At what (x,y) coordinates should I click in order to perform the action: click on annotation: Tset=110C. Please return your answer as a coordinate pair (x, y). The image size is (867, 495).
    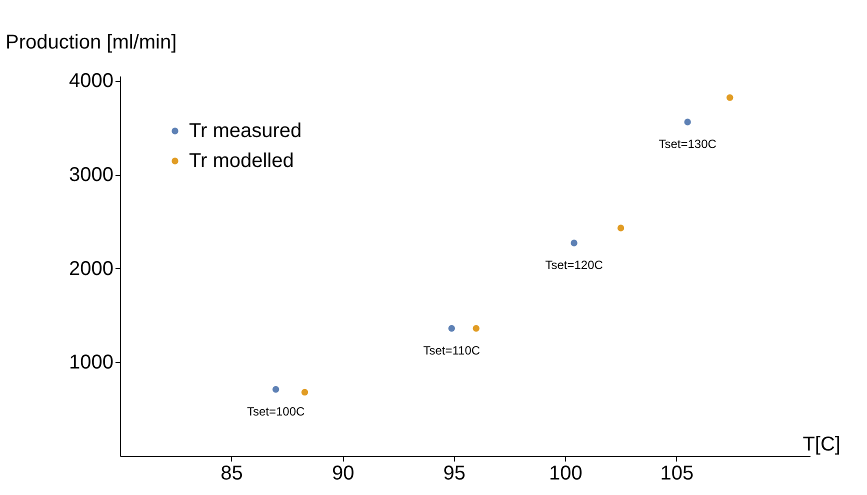
    Looking at the image, I should click on (451, 350).